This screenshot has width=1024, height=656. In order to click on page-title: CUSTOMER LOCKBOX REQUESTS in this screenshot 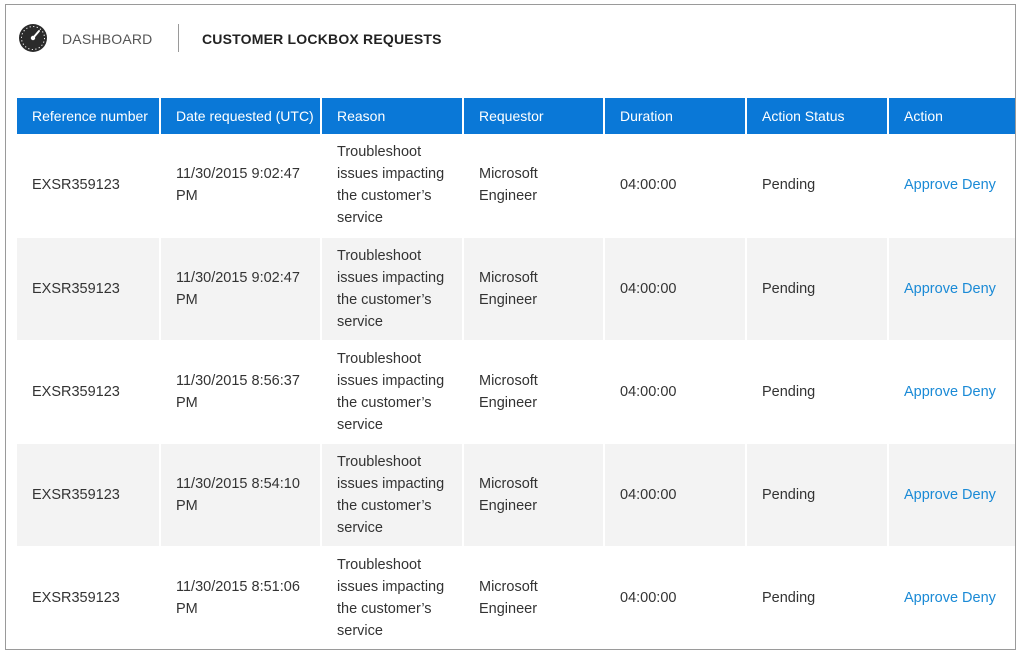, I will do `click(322, 39)`.